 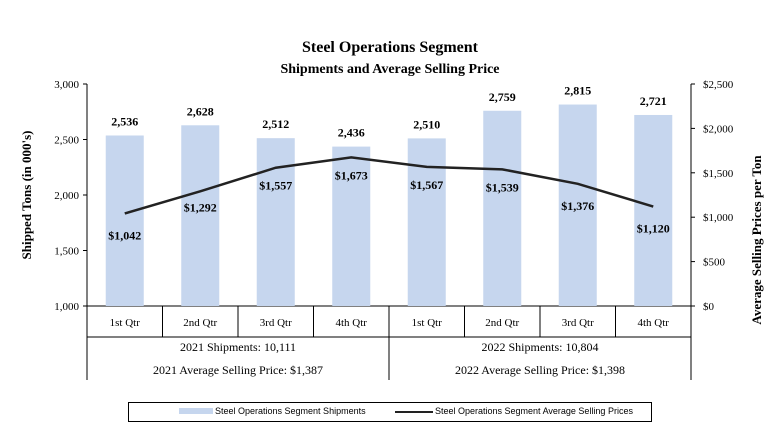 What do you see at coordinates (124, 122) in the screenshot?
I see `shipments-data-label: 2,536` at bounding box center [124, 122].